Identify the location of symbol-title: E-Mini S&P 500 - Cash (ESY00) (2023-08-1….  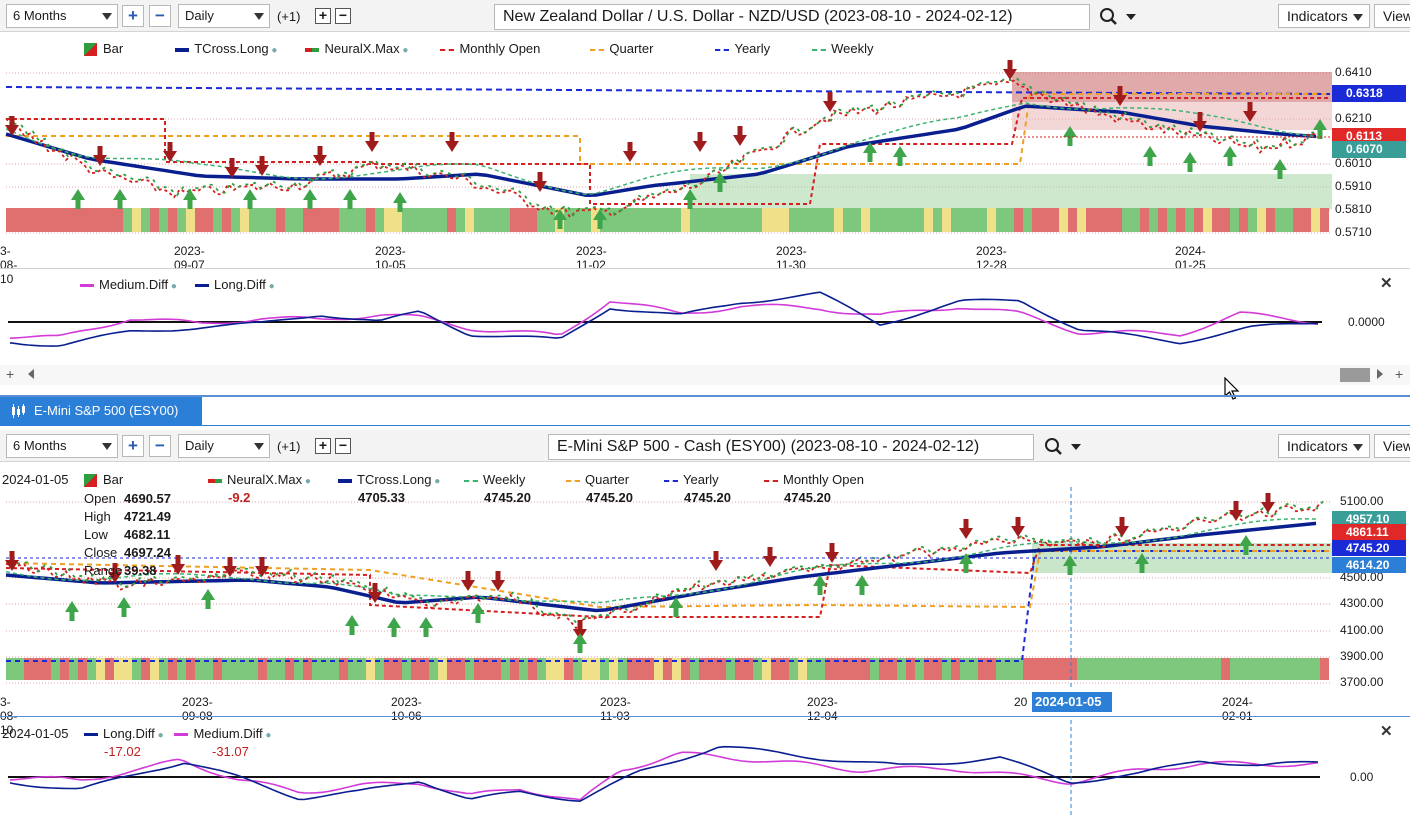
(791, 447).